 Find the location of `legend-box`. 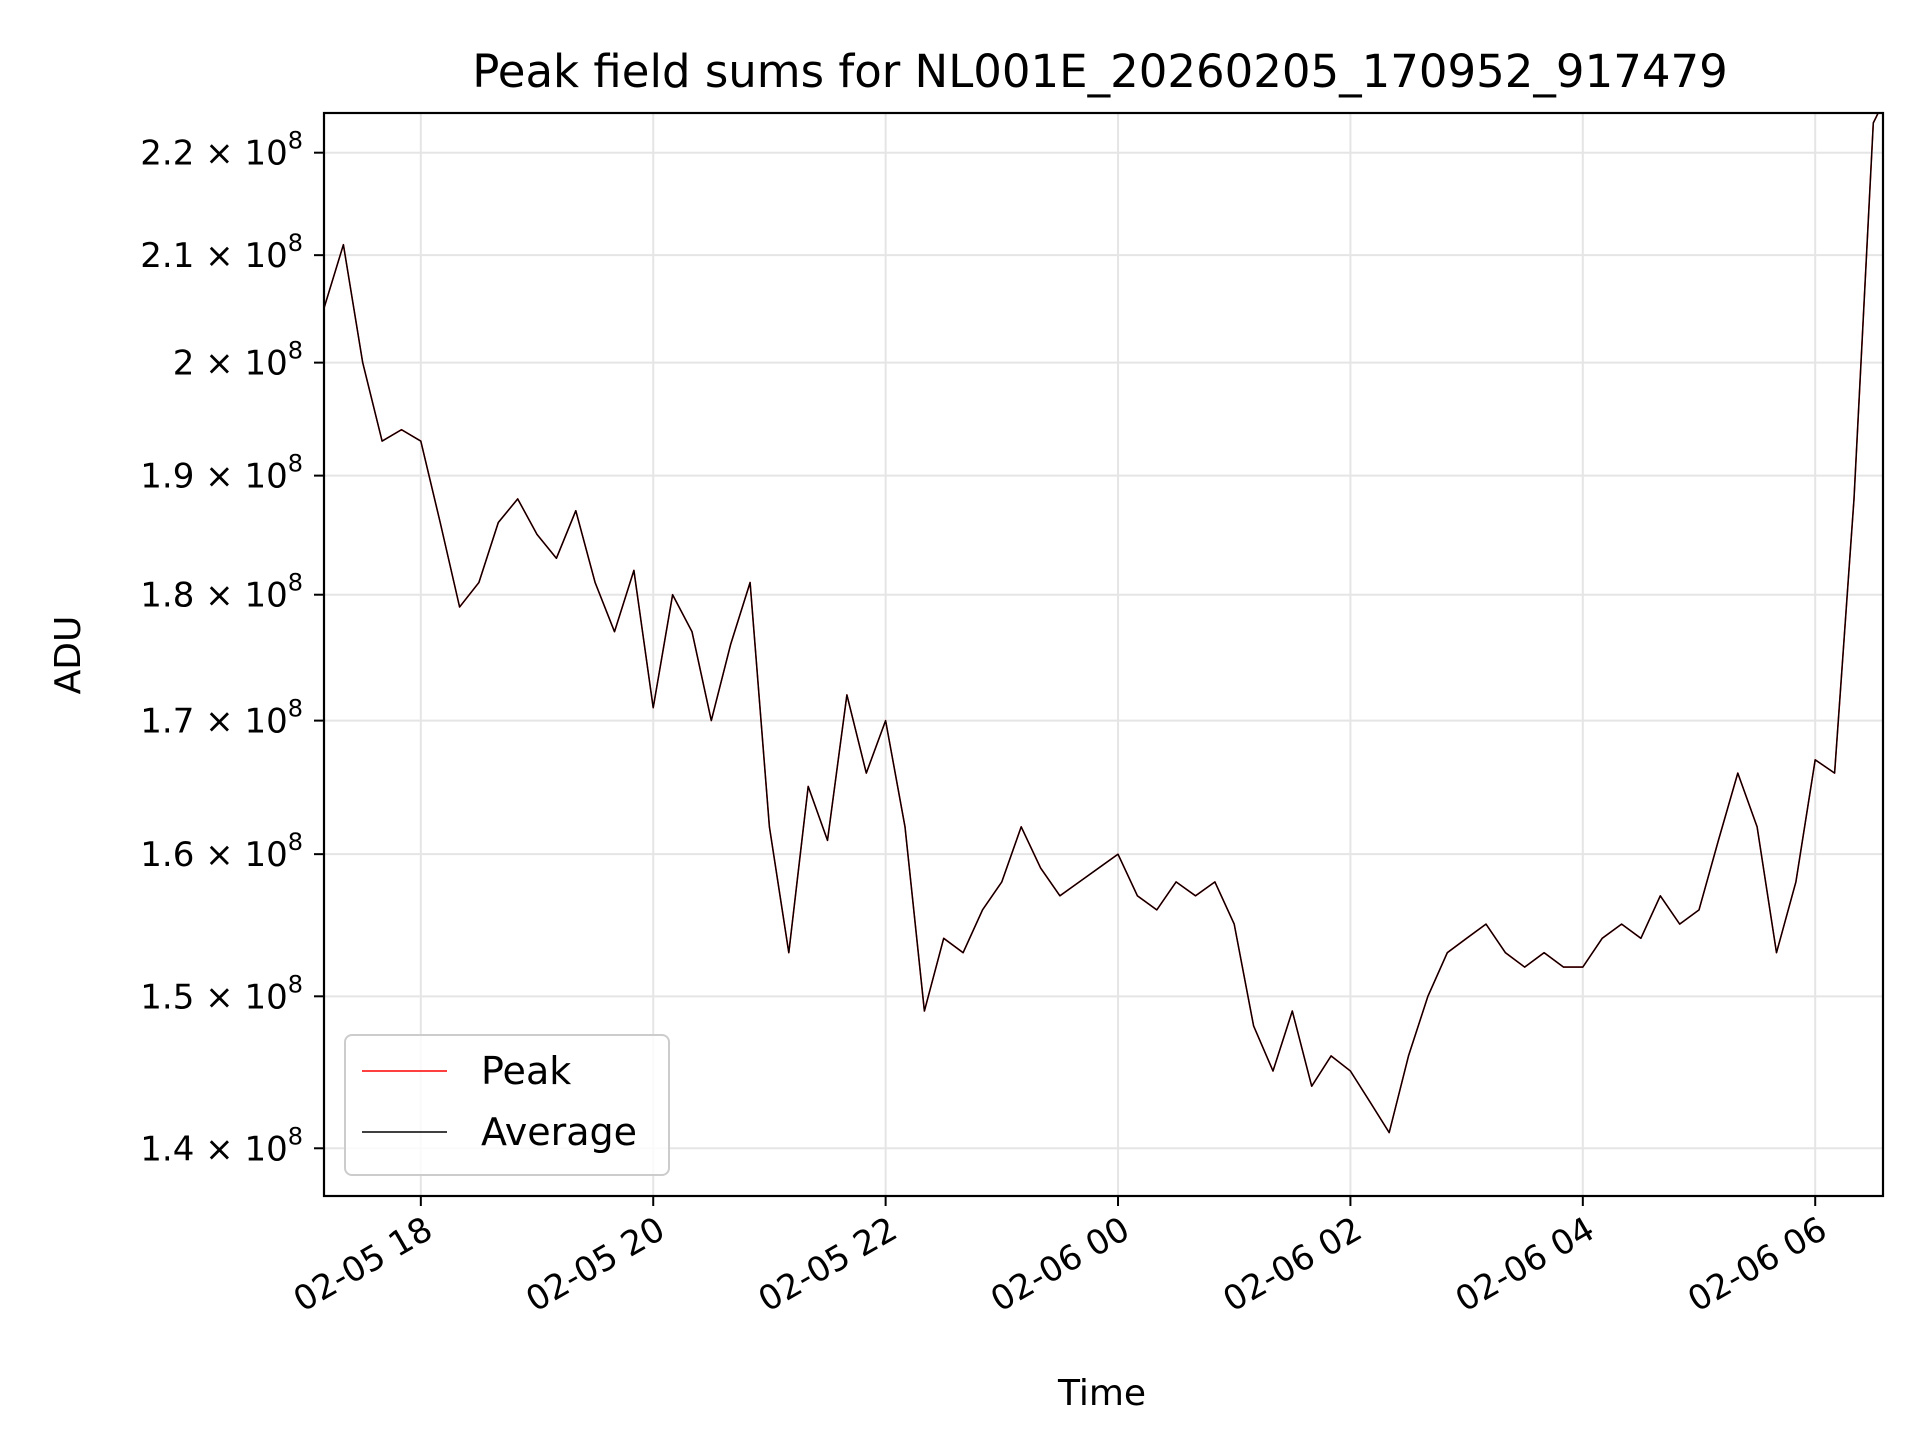

legend-box is located at coordinates (507, 1105).